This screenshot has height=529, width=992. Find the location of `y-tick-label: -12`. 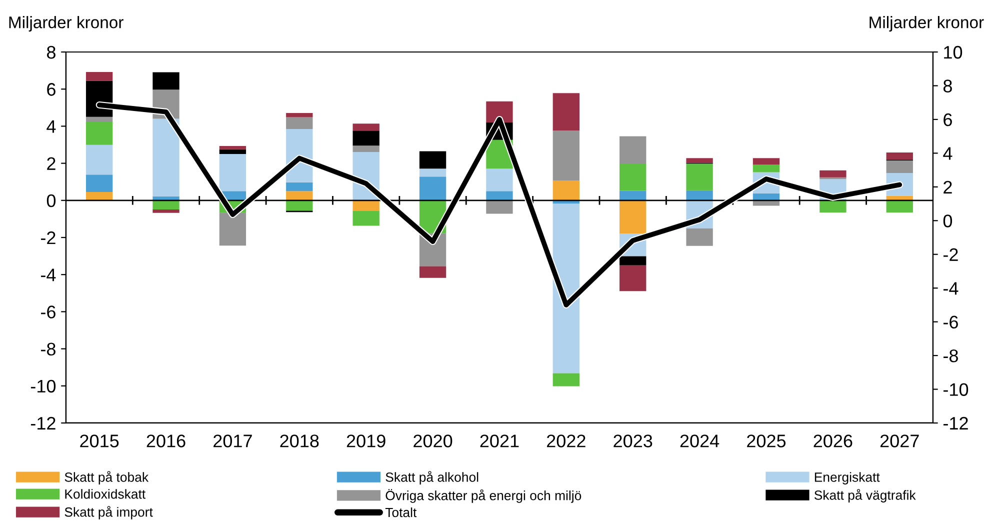

y-tick-label: -12 is located at coordinates (43, 423).